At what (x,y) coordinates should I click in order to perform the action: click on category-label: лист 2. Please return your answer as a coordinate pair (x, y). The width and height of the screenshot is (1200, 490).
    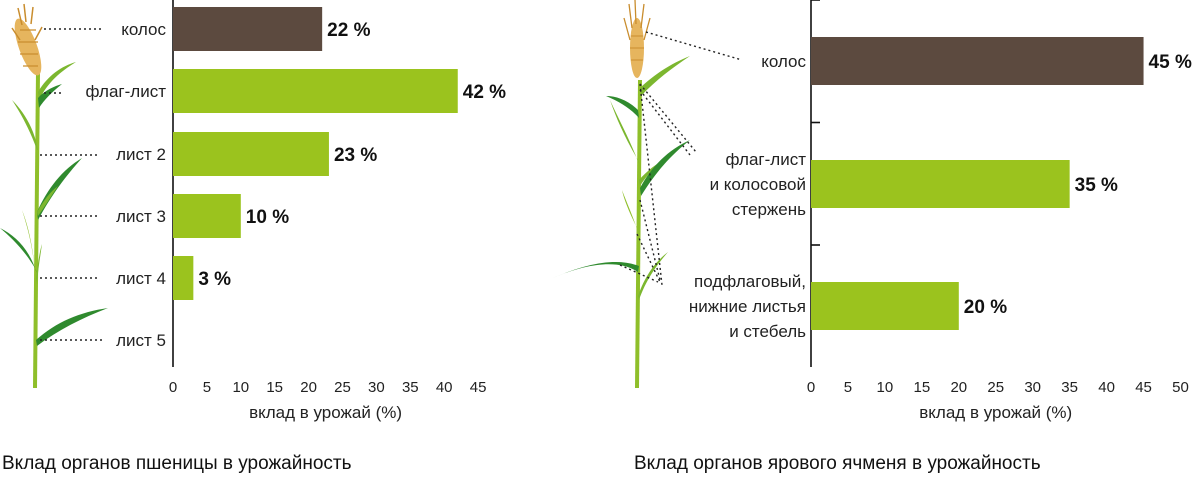
    Looking at the image, I should click on (141, 154).